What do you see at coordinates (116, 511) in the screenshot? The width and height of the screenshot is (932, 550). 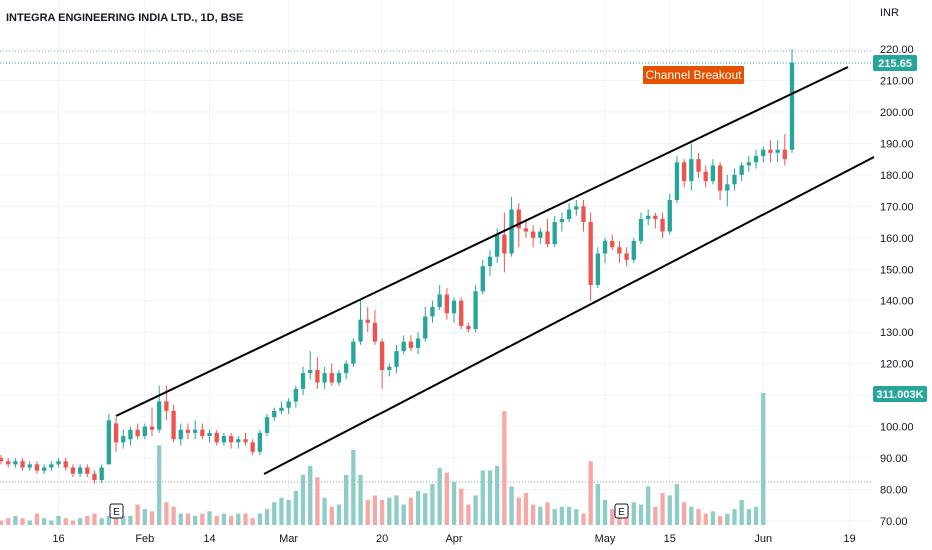 I see `earnings-marker: E` at bounding box center [116, 511].